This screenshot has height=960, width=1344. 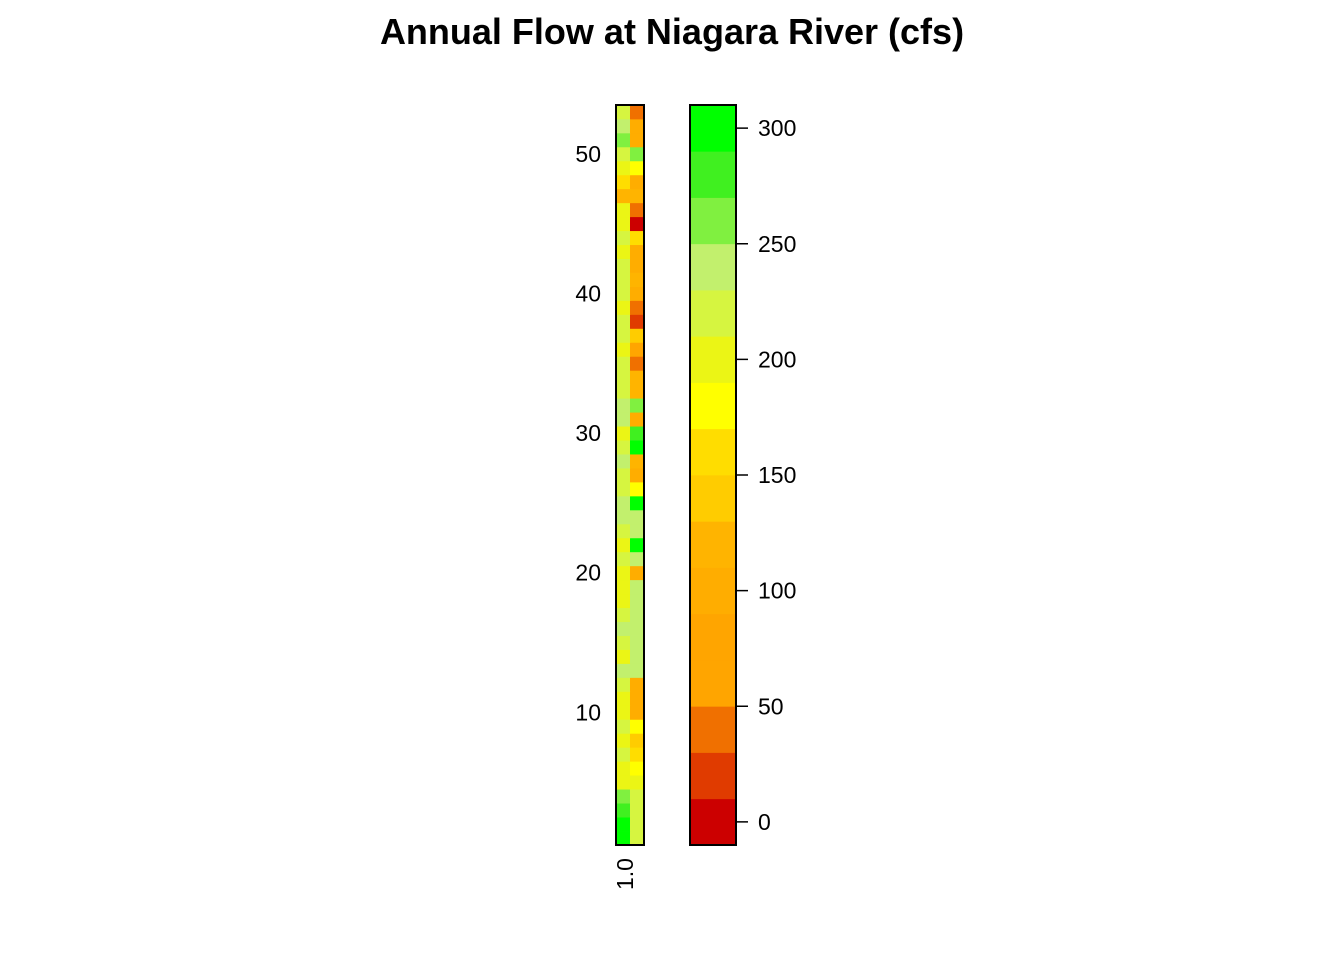 I want to click on legend-tick-label: 0, so click(x=764, y=822).